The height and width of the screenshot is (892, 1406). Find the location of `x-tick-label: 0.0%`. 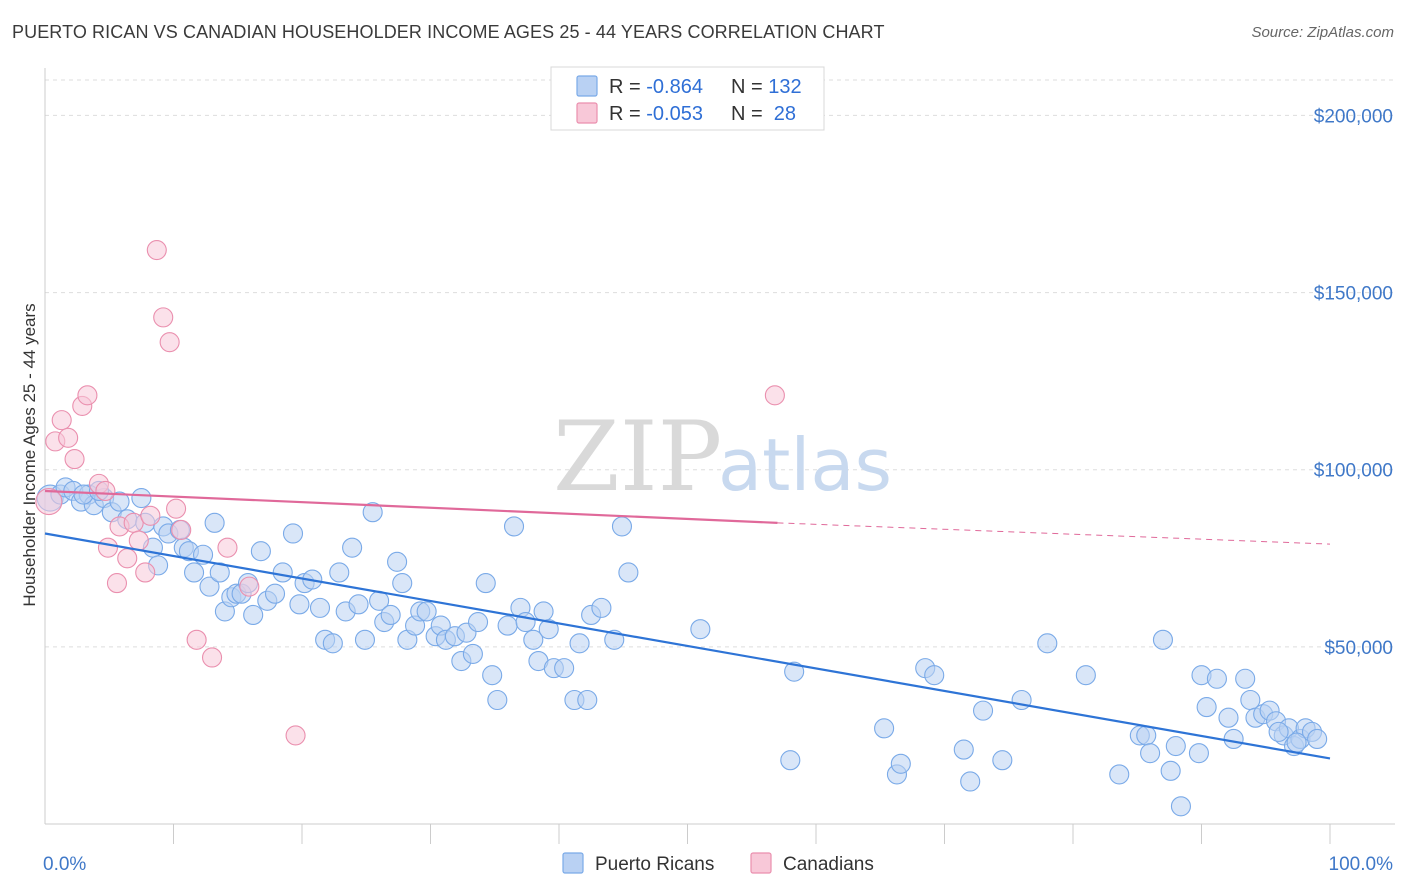

x-tick-label: 0.0% is located at coordinates (64, 864).